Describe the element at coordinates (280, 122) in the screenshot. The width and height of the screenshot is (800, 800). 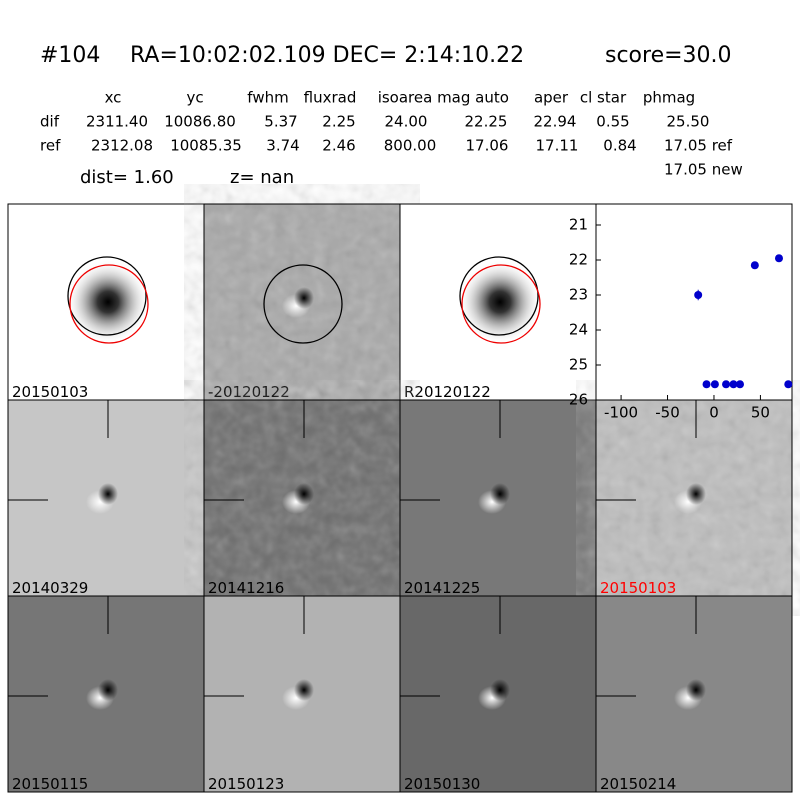
I see `cell: 5.37` at that location.